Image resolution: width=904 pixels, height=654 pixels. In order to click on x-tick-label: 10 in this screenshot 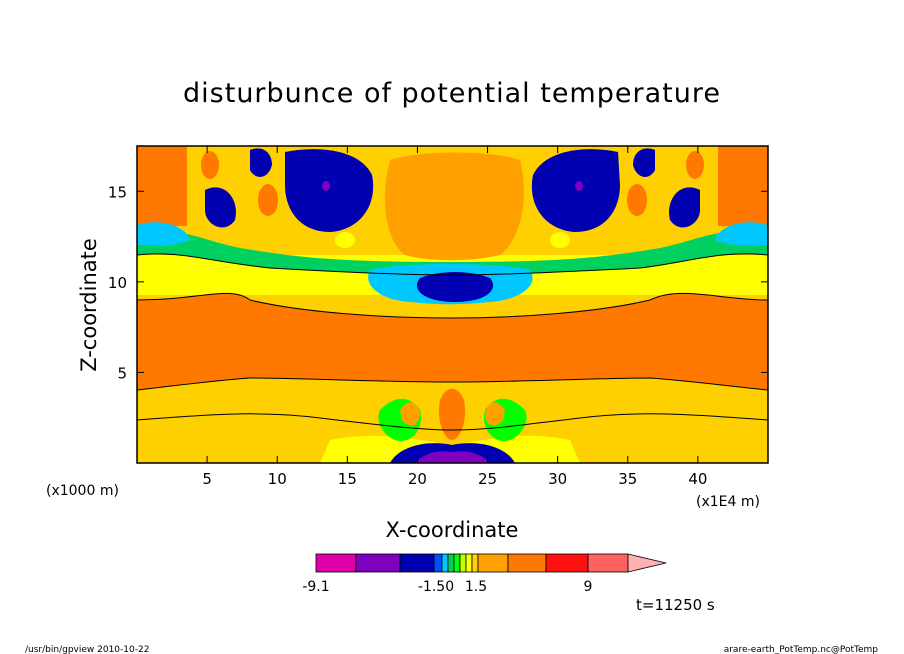, I will do `click(277, 479)`.